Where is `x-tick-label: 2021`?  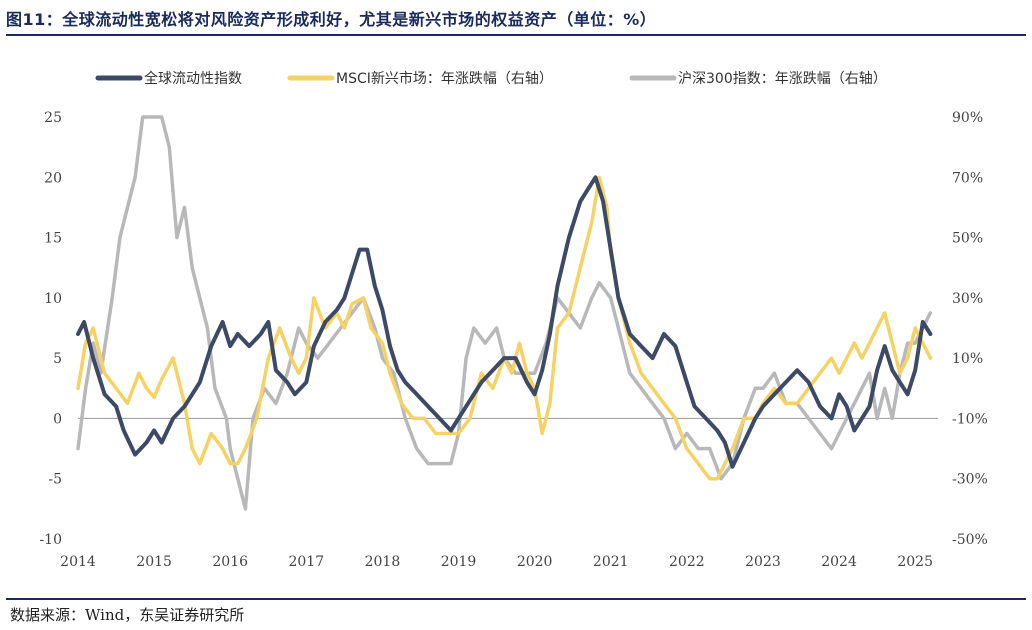
x-tick-label: 2021 is located at coordinates (611, 562).